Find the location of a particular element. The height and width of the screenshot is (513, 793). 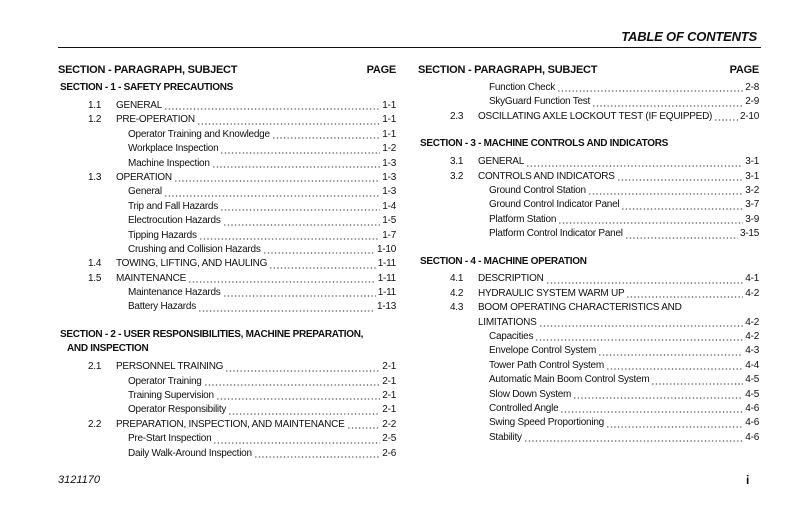

subtopic-title: Operator Responsibility is located at coordinates (177, 410).